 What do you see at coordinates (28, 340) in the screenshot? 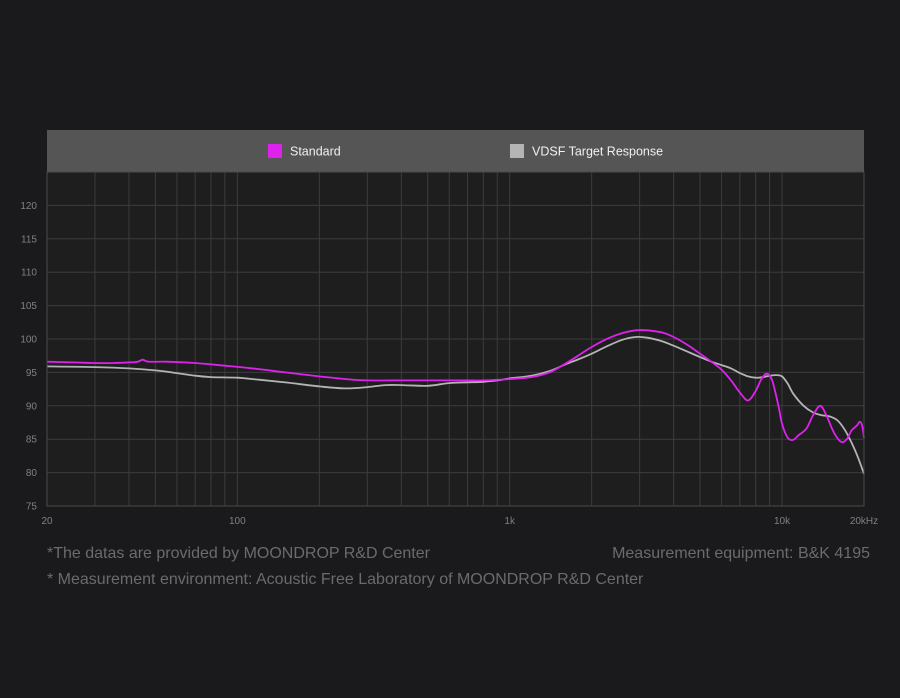
I see `y-tick-label: 100` at bounding box center [28, 340].